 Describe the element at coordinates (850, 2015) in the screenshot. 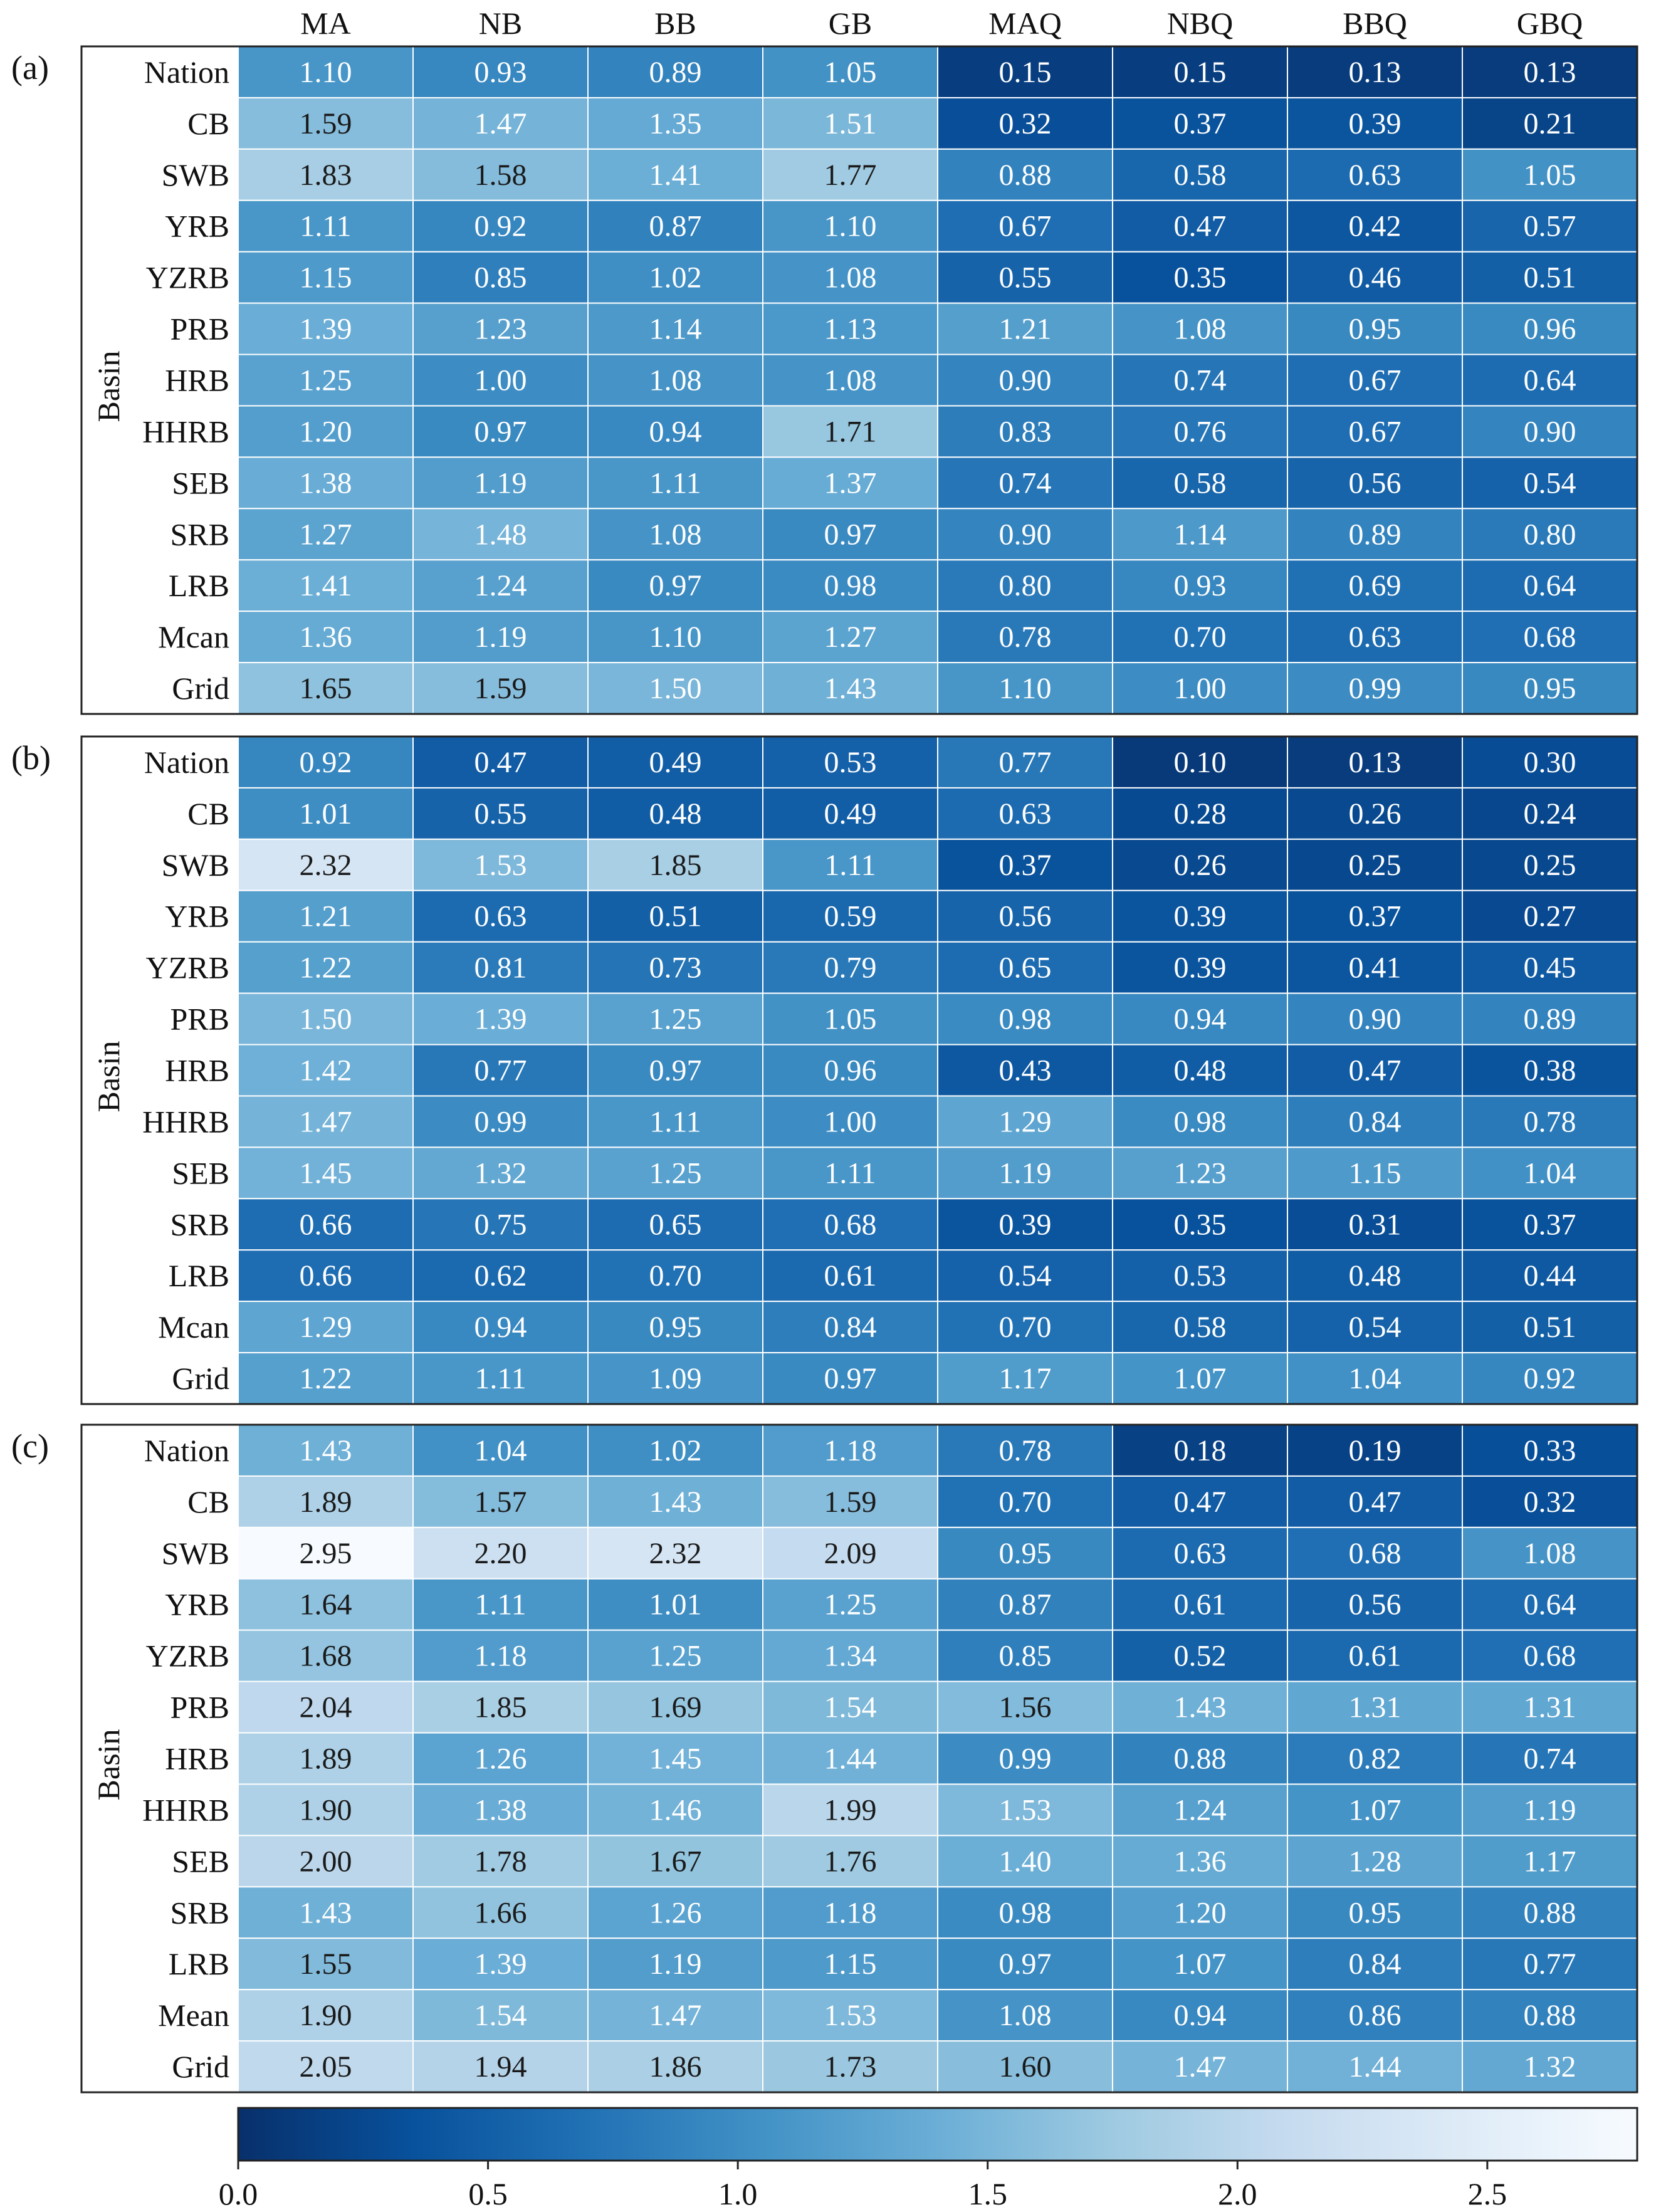

I see `cell-value-label: 1.53` at that location.